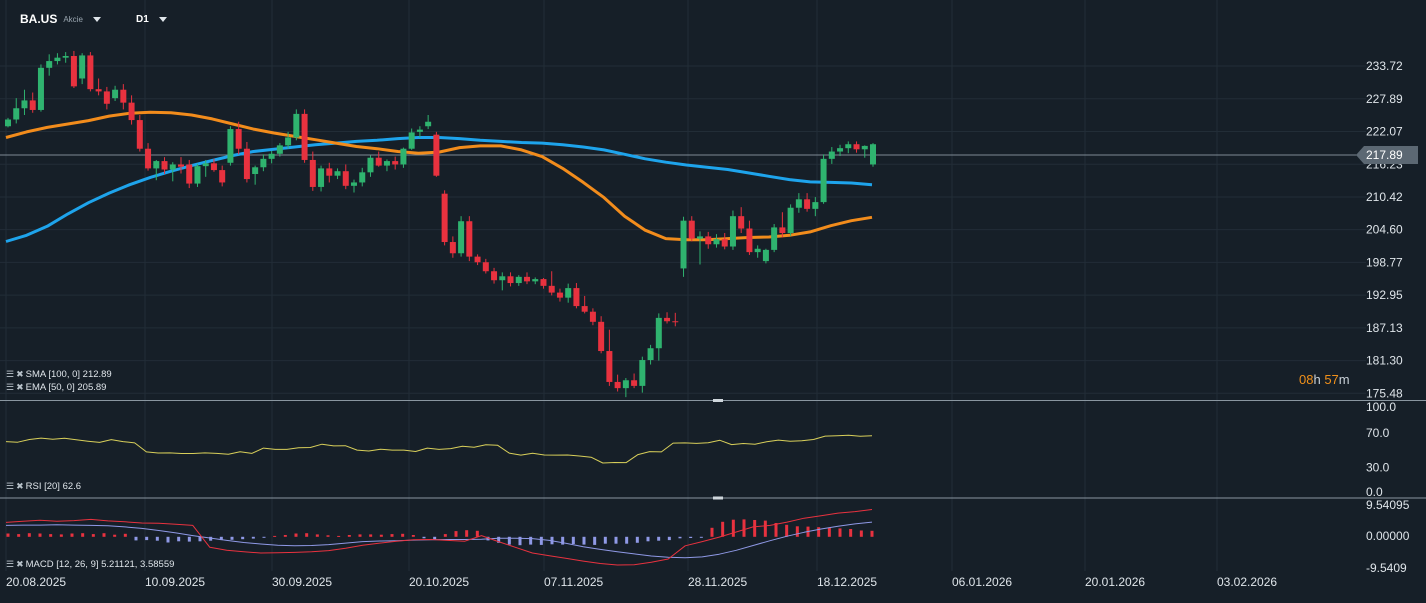 This screenshot has height=603, width=1426. I want to click on sma-legend: ☰ ✖ SMA [100, 0] 212.89, so click(59, 374).